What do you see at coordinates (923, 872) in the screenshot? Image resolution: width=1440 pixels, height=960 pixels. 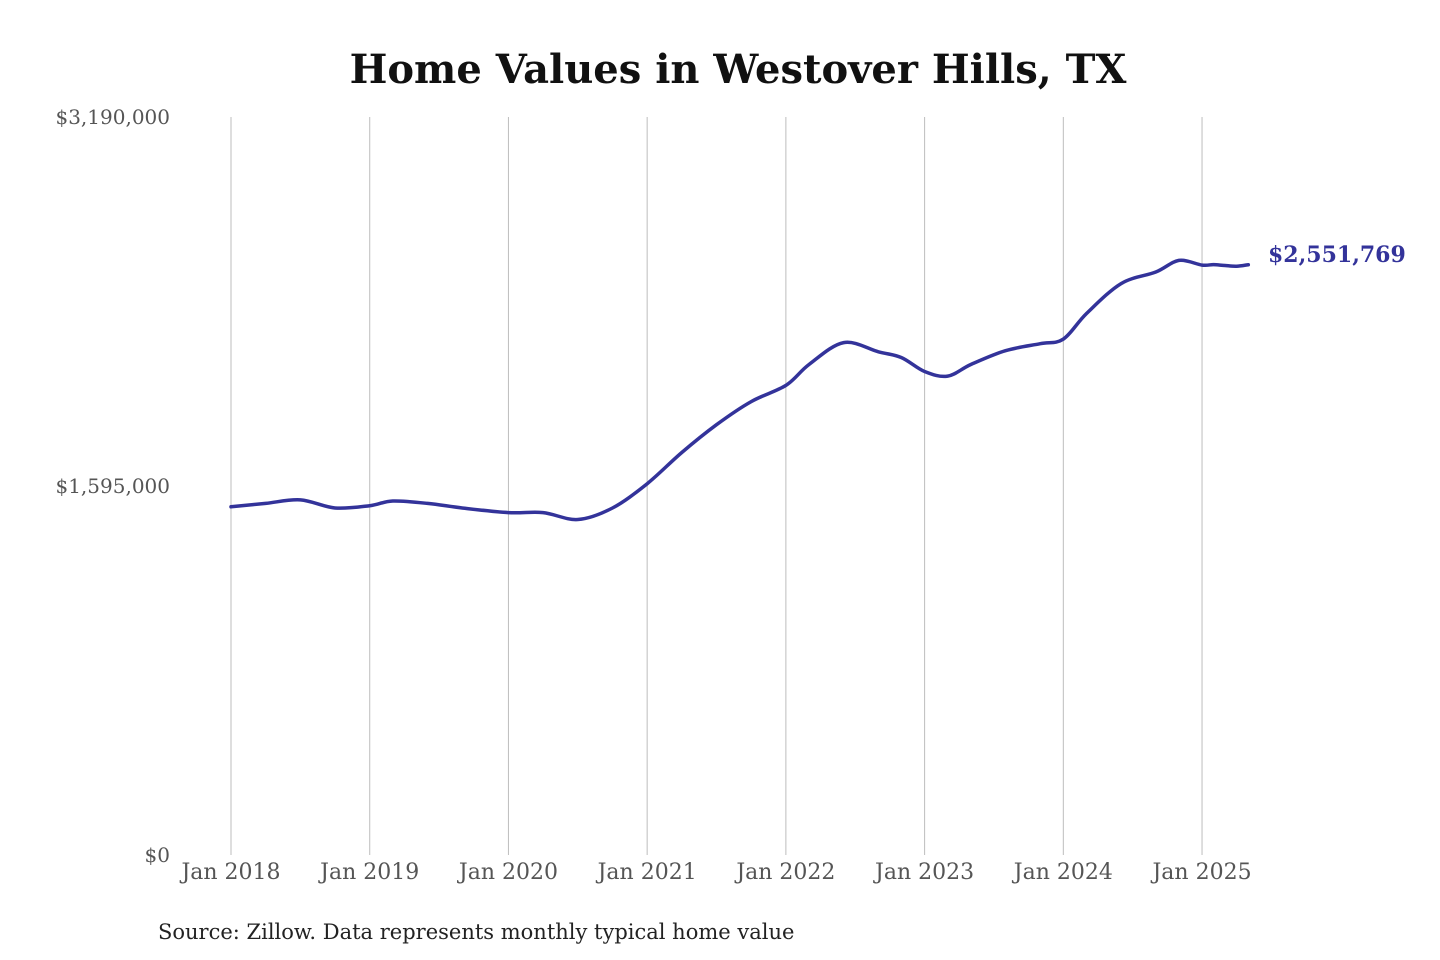 I see `x-tick-label: Jan 2023` at bounding box center [923, 872].